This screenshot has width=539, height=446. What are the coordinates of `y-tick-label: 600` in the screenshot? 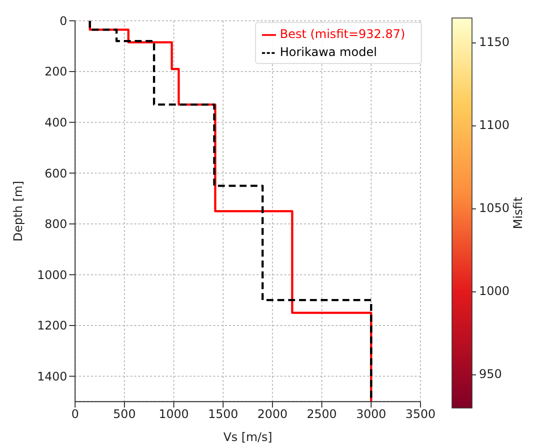 It's located at (56, 173).